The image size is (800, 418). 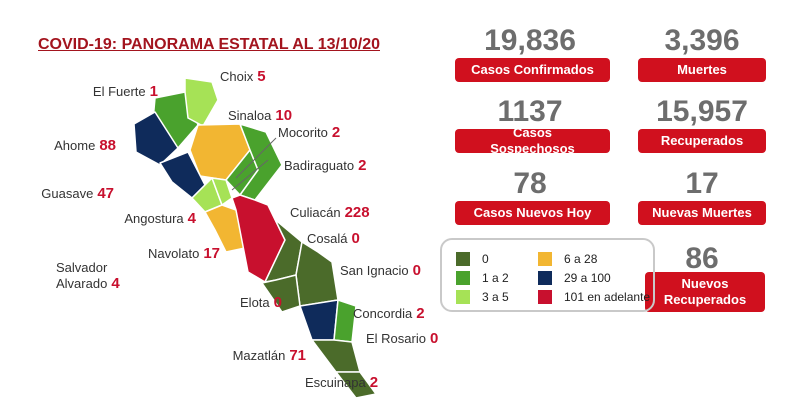 I want to click on municipality-name: Culiacán, so click(x=315, y=212).